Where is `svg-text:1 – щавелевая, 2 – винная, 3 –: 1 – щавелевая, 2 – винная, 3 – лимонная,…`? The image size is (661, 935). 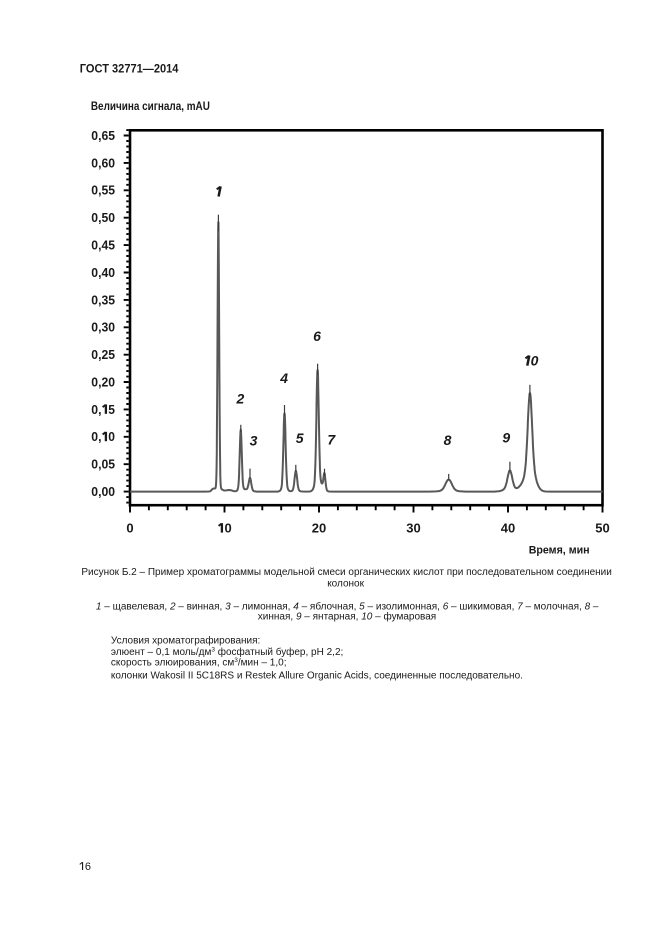 svg-text:1 – щавелевая, 2 – винная, 3 –: 1 – щавелевая, 2 – винная, 3 – лимонная,… is located at coordinates (347, 606).